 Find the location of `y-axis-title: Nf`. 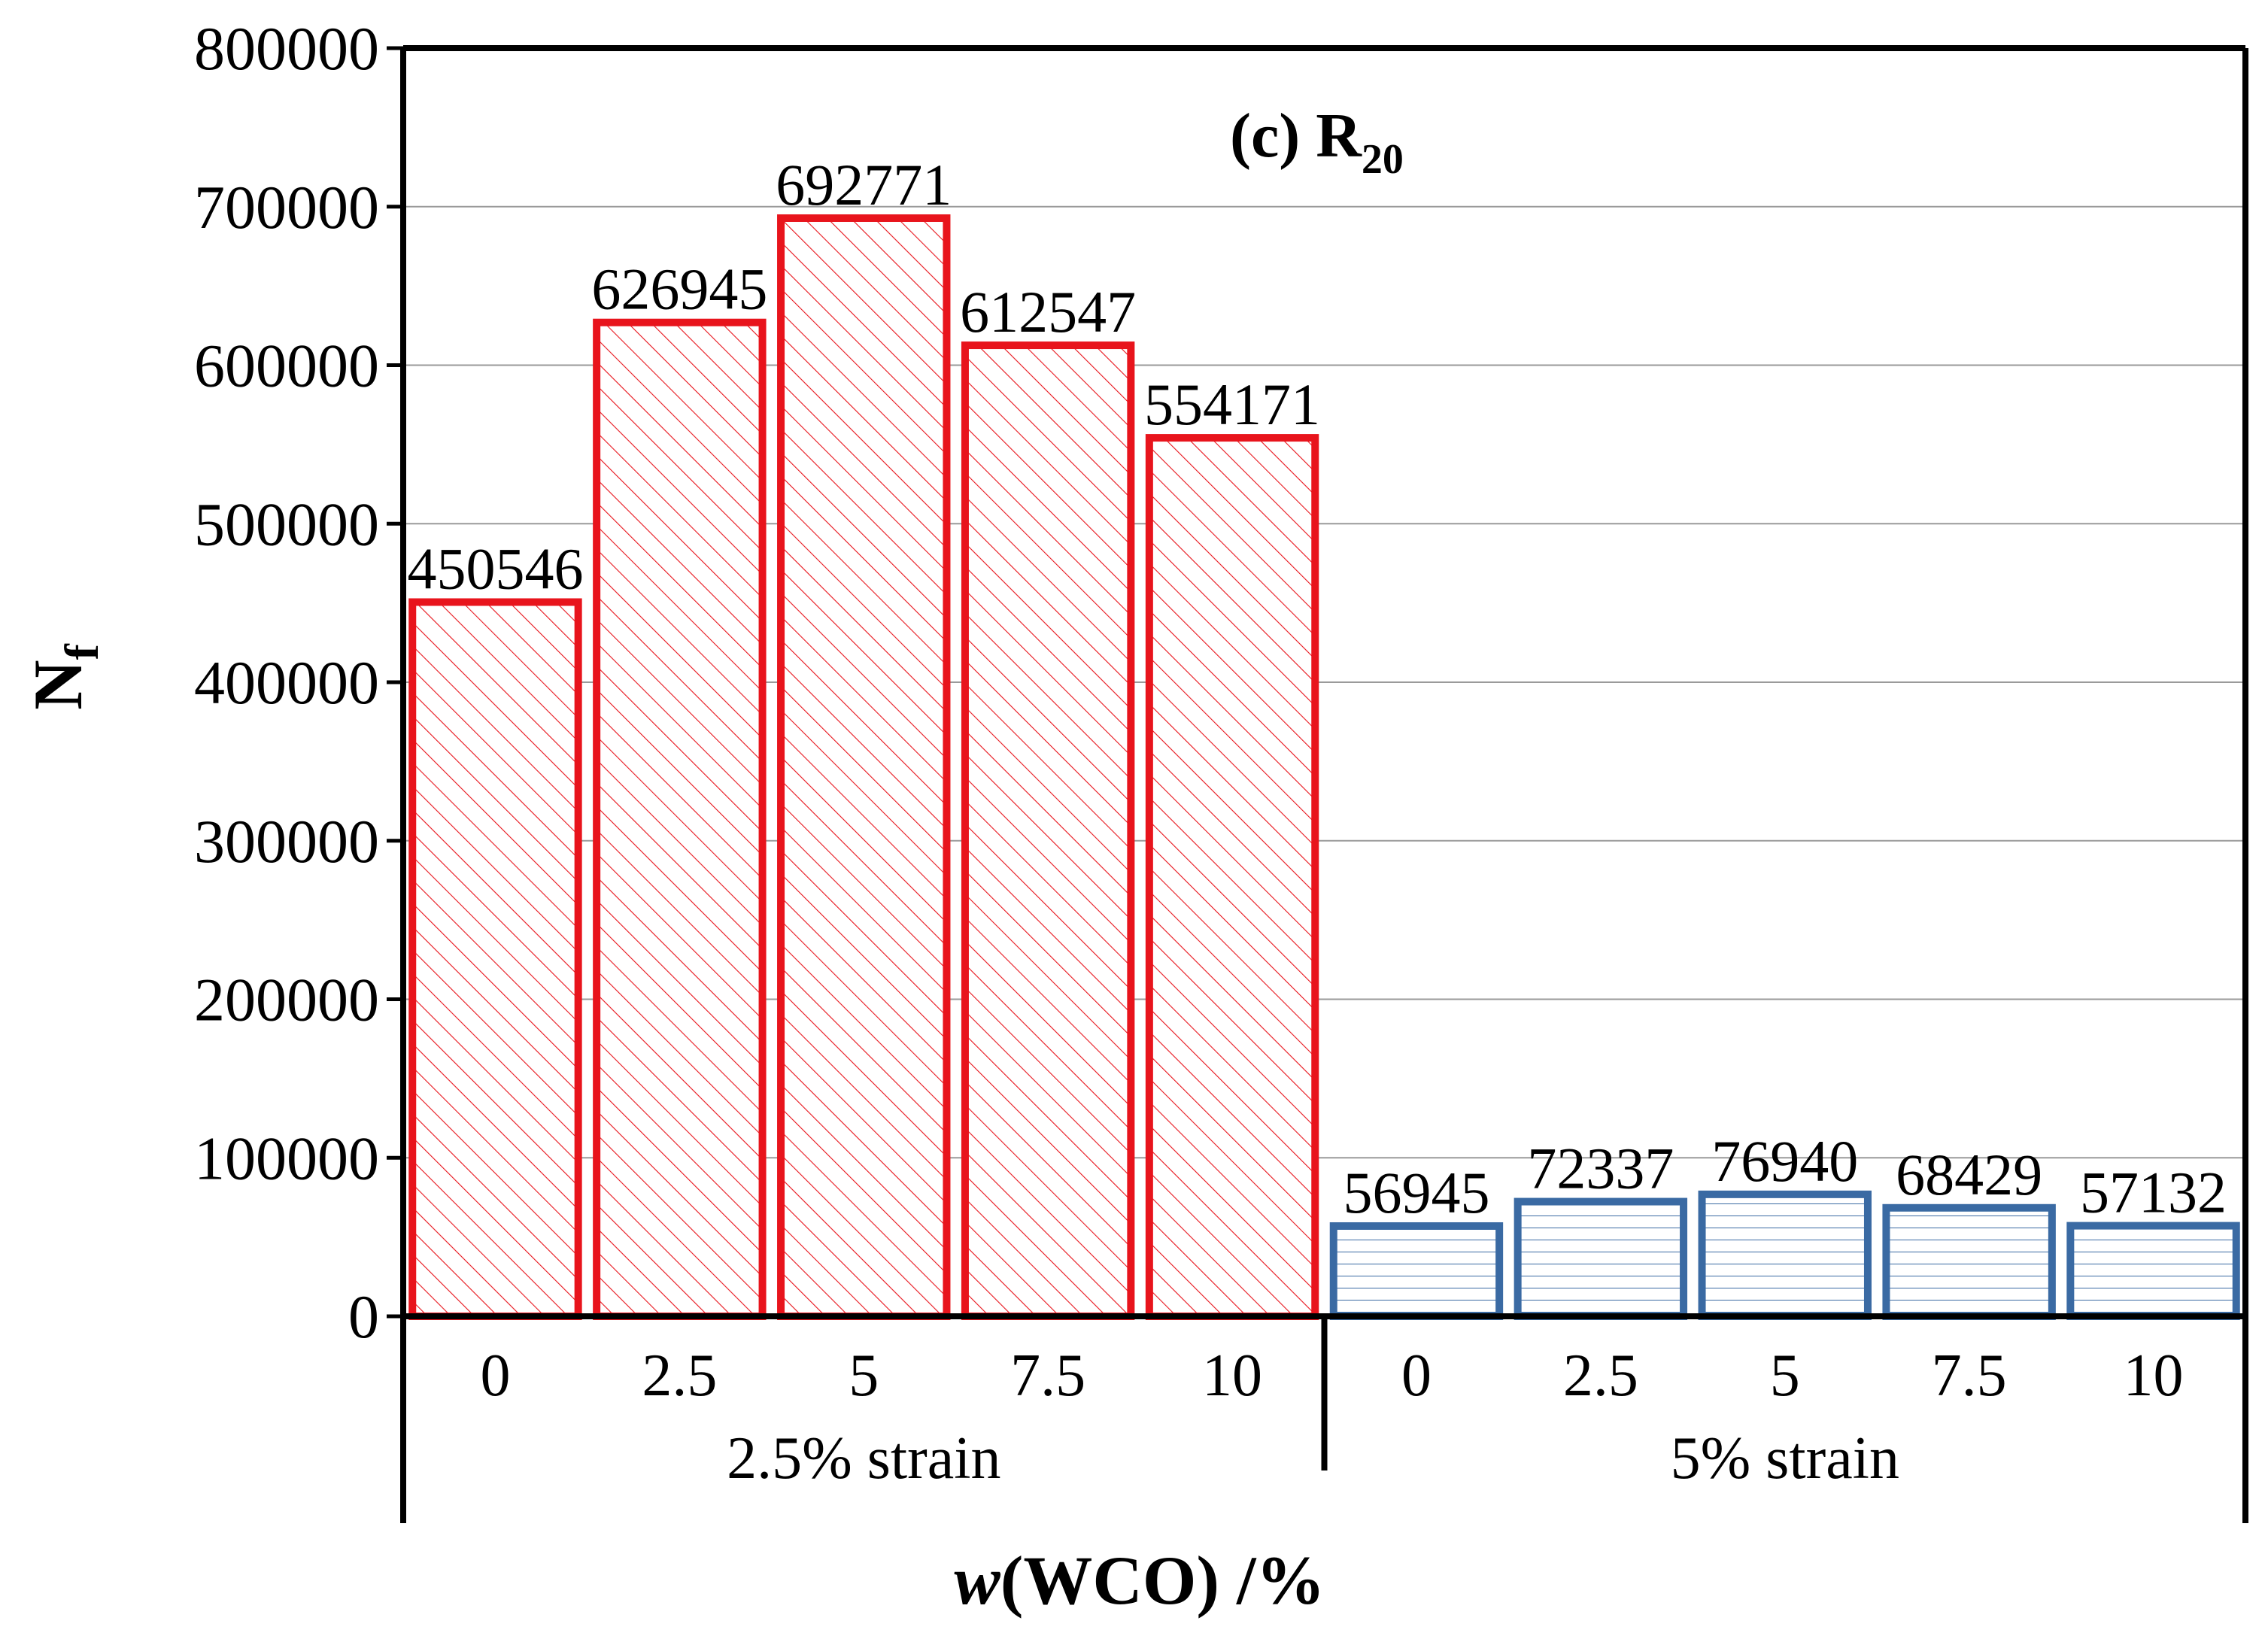

y-axis-title: Nf is located at coordinates (64, 676).